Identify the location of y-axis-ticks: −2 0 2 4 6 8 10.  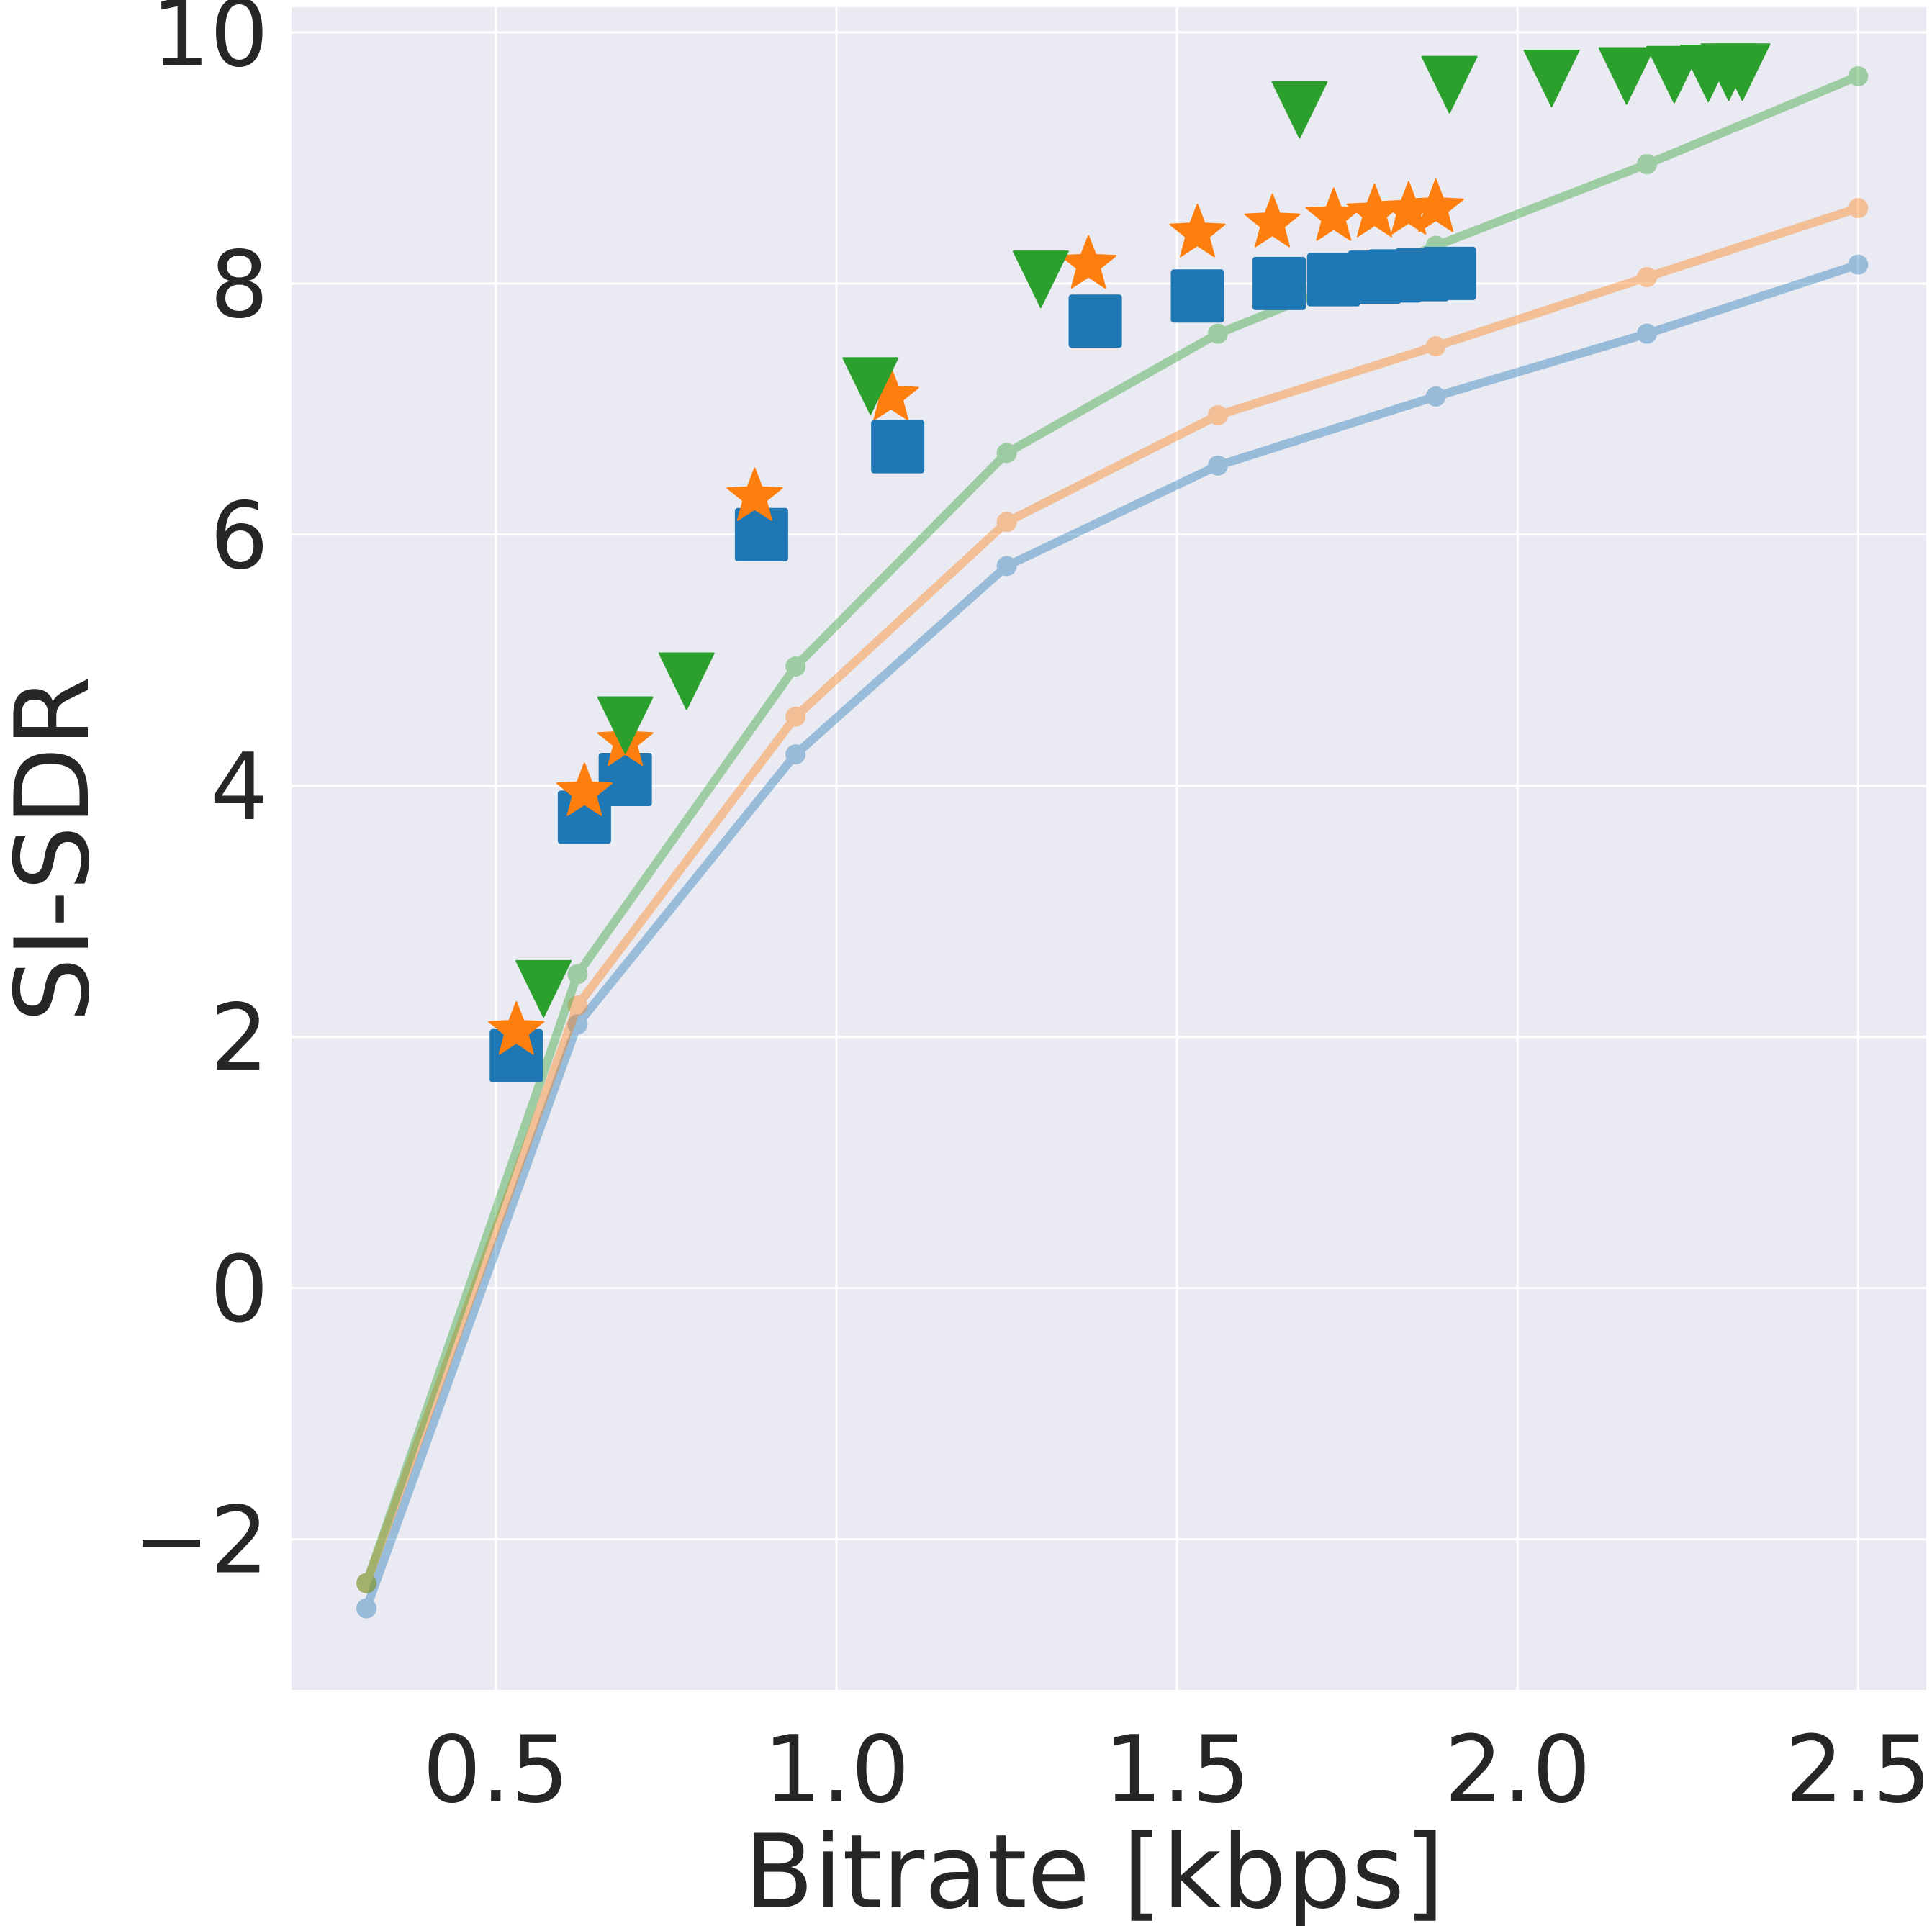
(200, 797).